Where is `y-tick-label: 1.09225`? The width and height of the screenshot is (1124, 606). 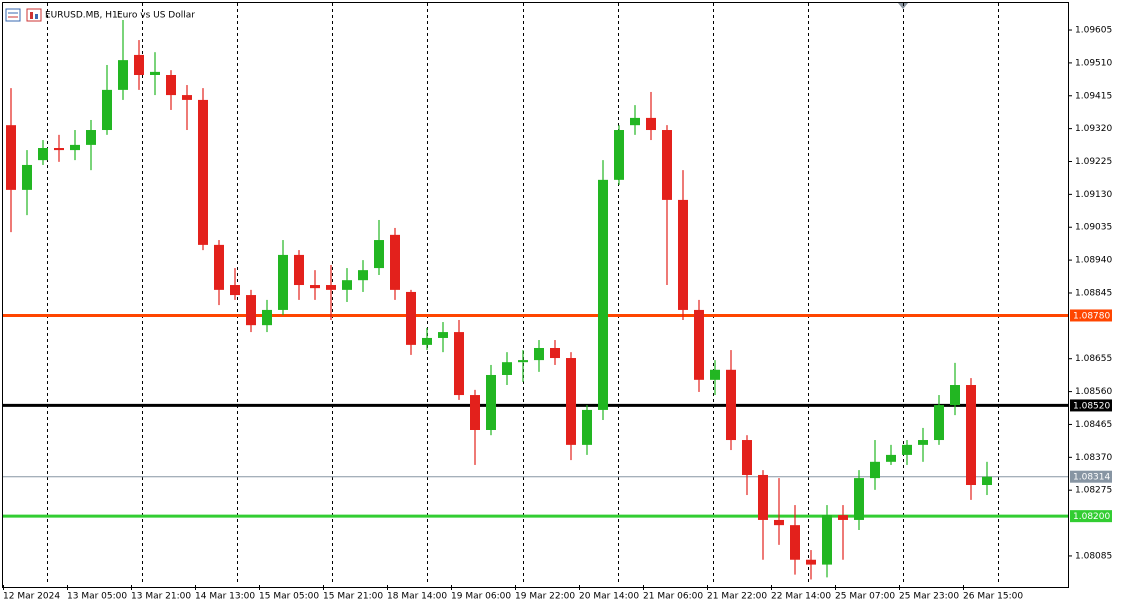
y-tick-label: 1.09225 is located at coordinates (1093, 162).